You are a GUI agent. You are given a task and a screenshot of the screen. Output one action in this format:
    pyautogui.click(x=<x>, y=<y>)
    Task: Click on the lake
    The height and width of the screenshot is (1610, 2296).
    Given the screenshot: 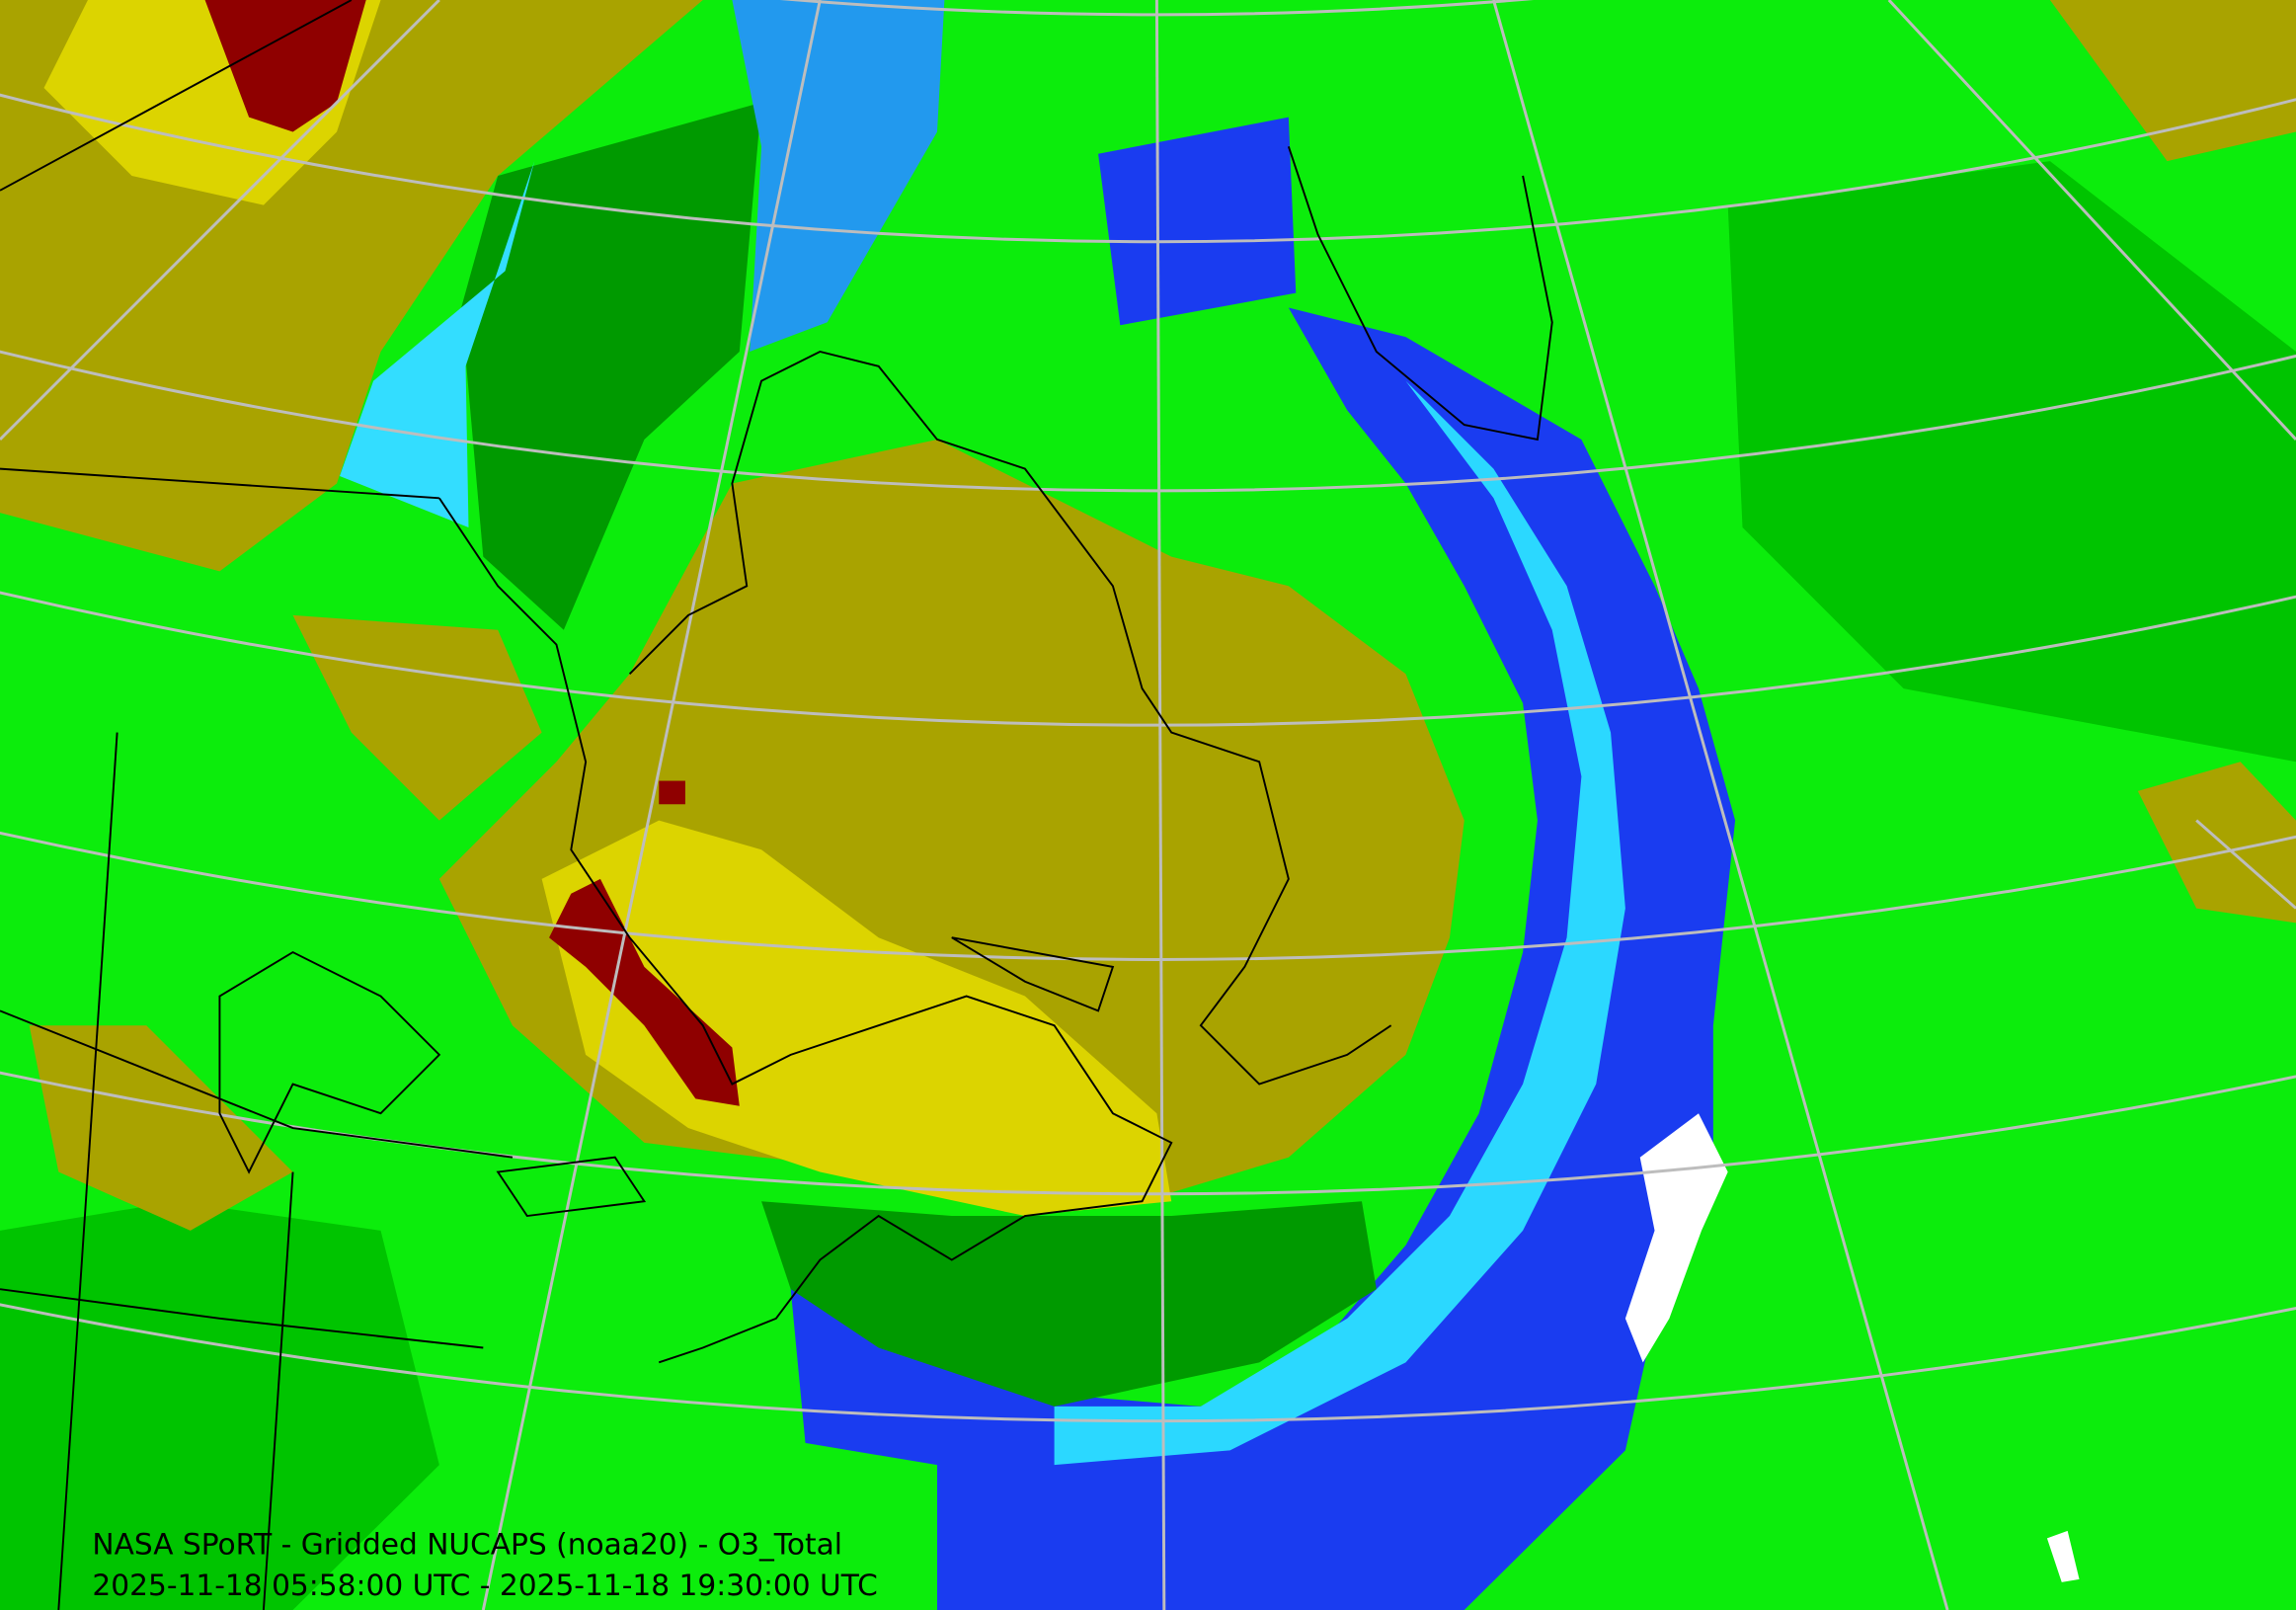 What is the action you would take?
    pyautogui.click(x=1033, y=974)
    